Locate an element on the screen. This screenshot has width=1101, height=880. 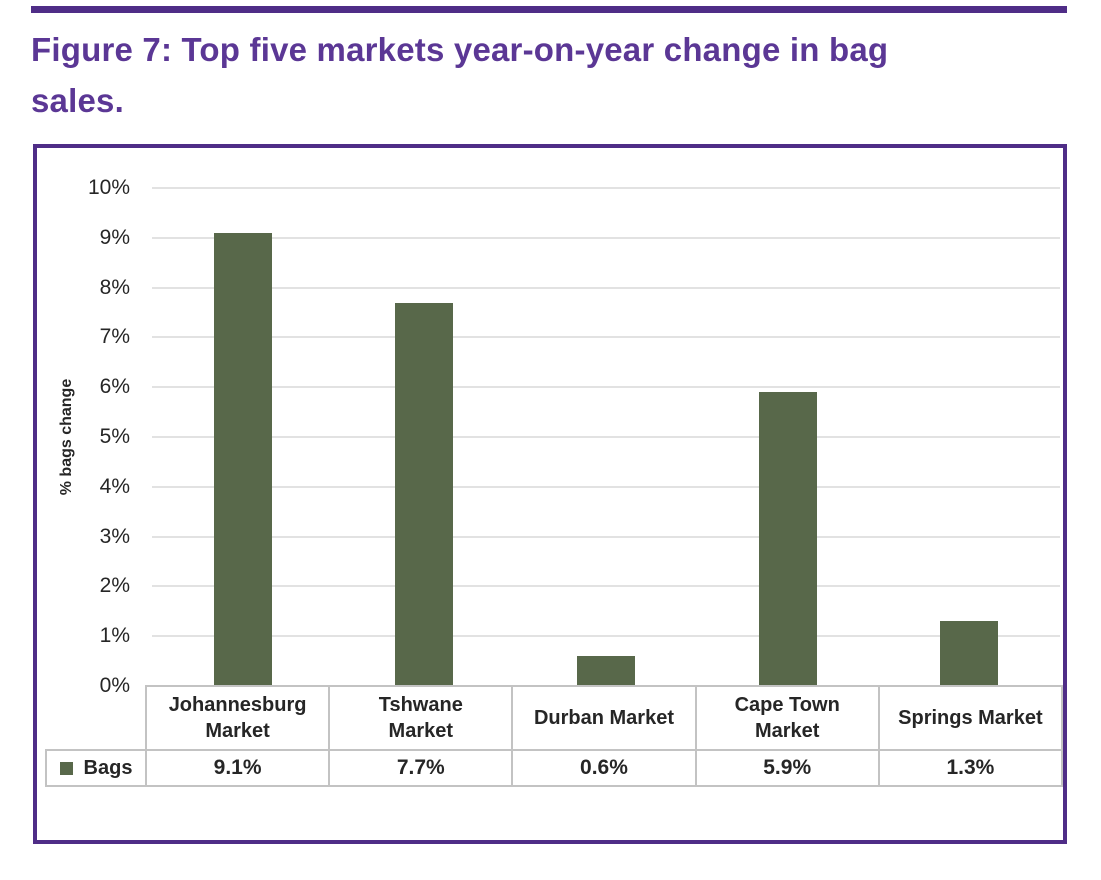
y-tick-label: 4% is located at coordinates (114, 486).